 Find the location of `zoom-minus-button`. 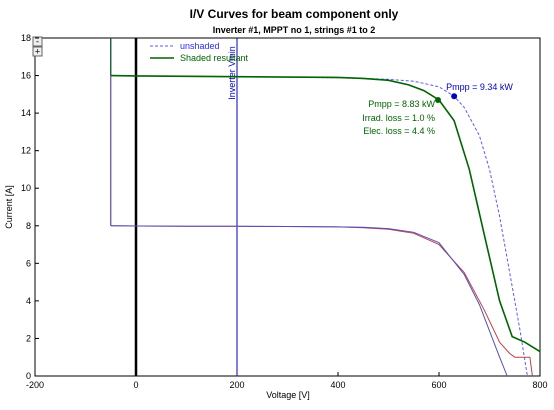

zoom-minus-button is located at coordinates (37, 41).